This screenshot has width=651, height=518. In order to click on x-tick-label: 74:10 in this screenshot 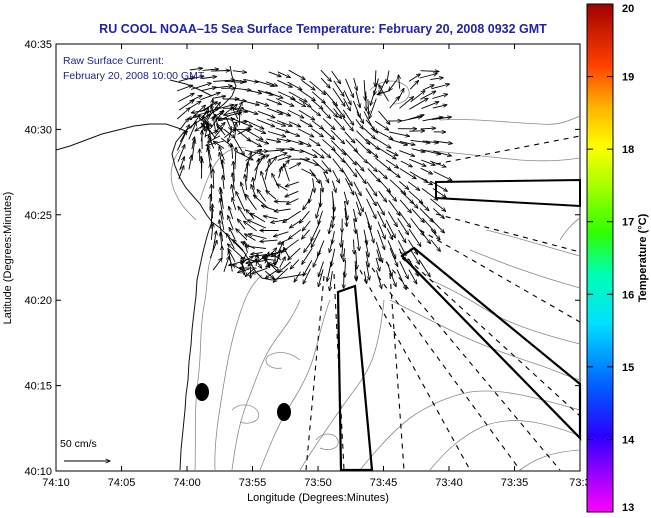, I will do `click(56, 483)`.